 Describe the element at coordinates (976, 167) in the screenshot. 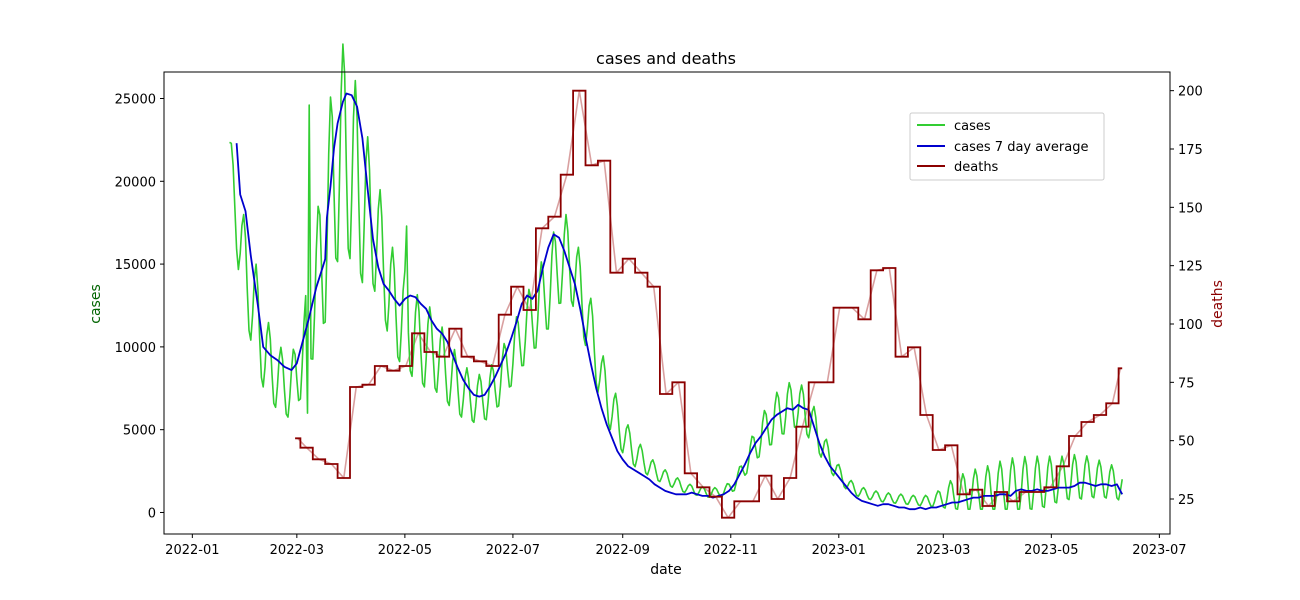

I see `legend-label-deaths: deaths` at that location.